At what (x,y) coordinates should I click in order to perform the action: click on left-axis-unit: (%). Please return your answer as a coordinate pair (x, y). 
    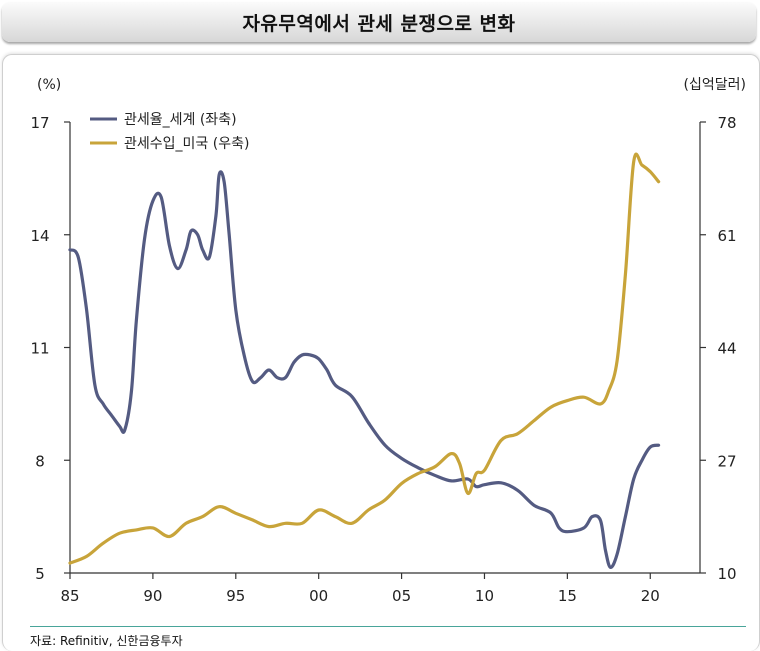
    Looking at the image, I should click on (49, 85).